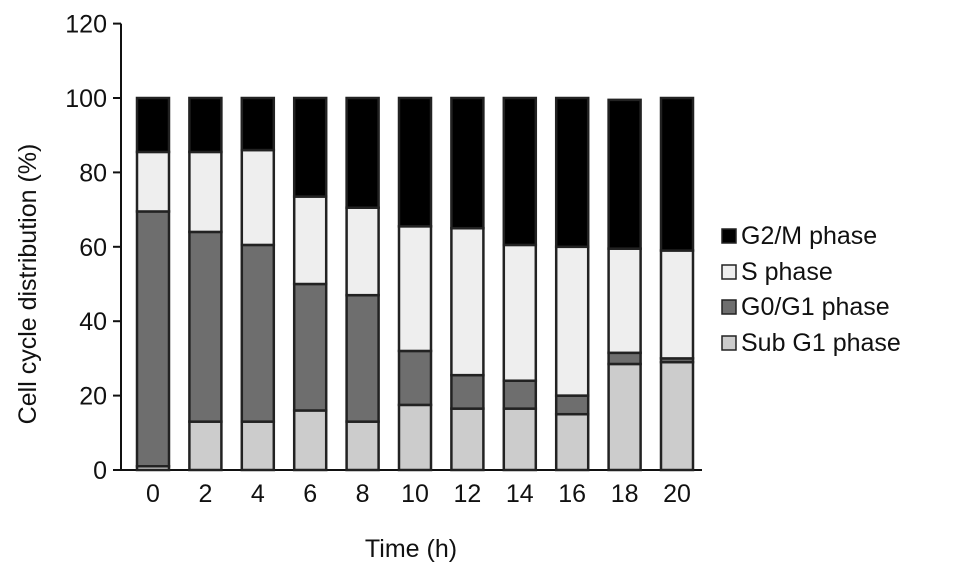 Image resolution: width=969 pixels, height=579 pixels. I want to click on x-tick-label: 4, so click(258, 494).